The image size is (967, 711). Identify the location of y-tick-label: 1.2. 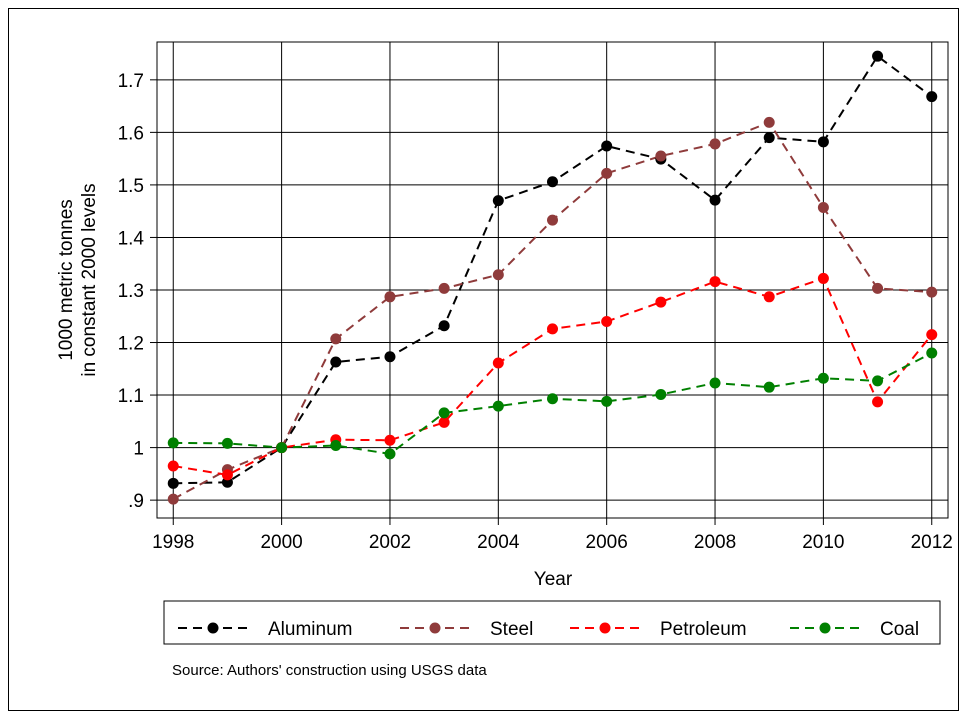
(131, 344).